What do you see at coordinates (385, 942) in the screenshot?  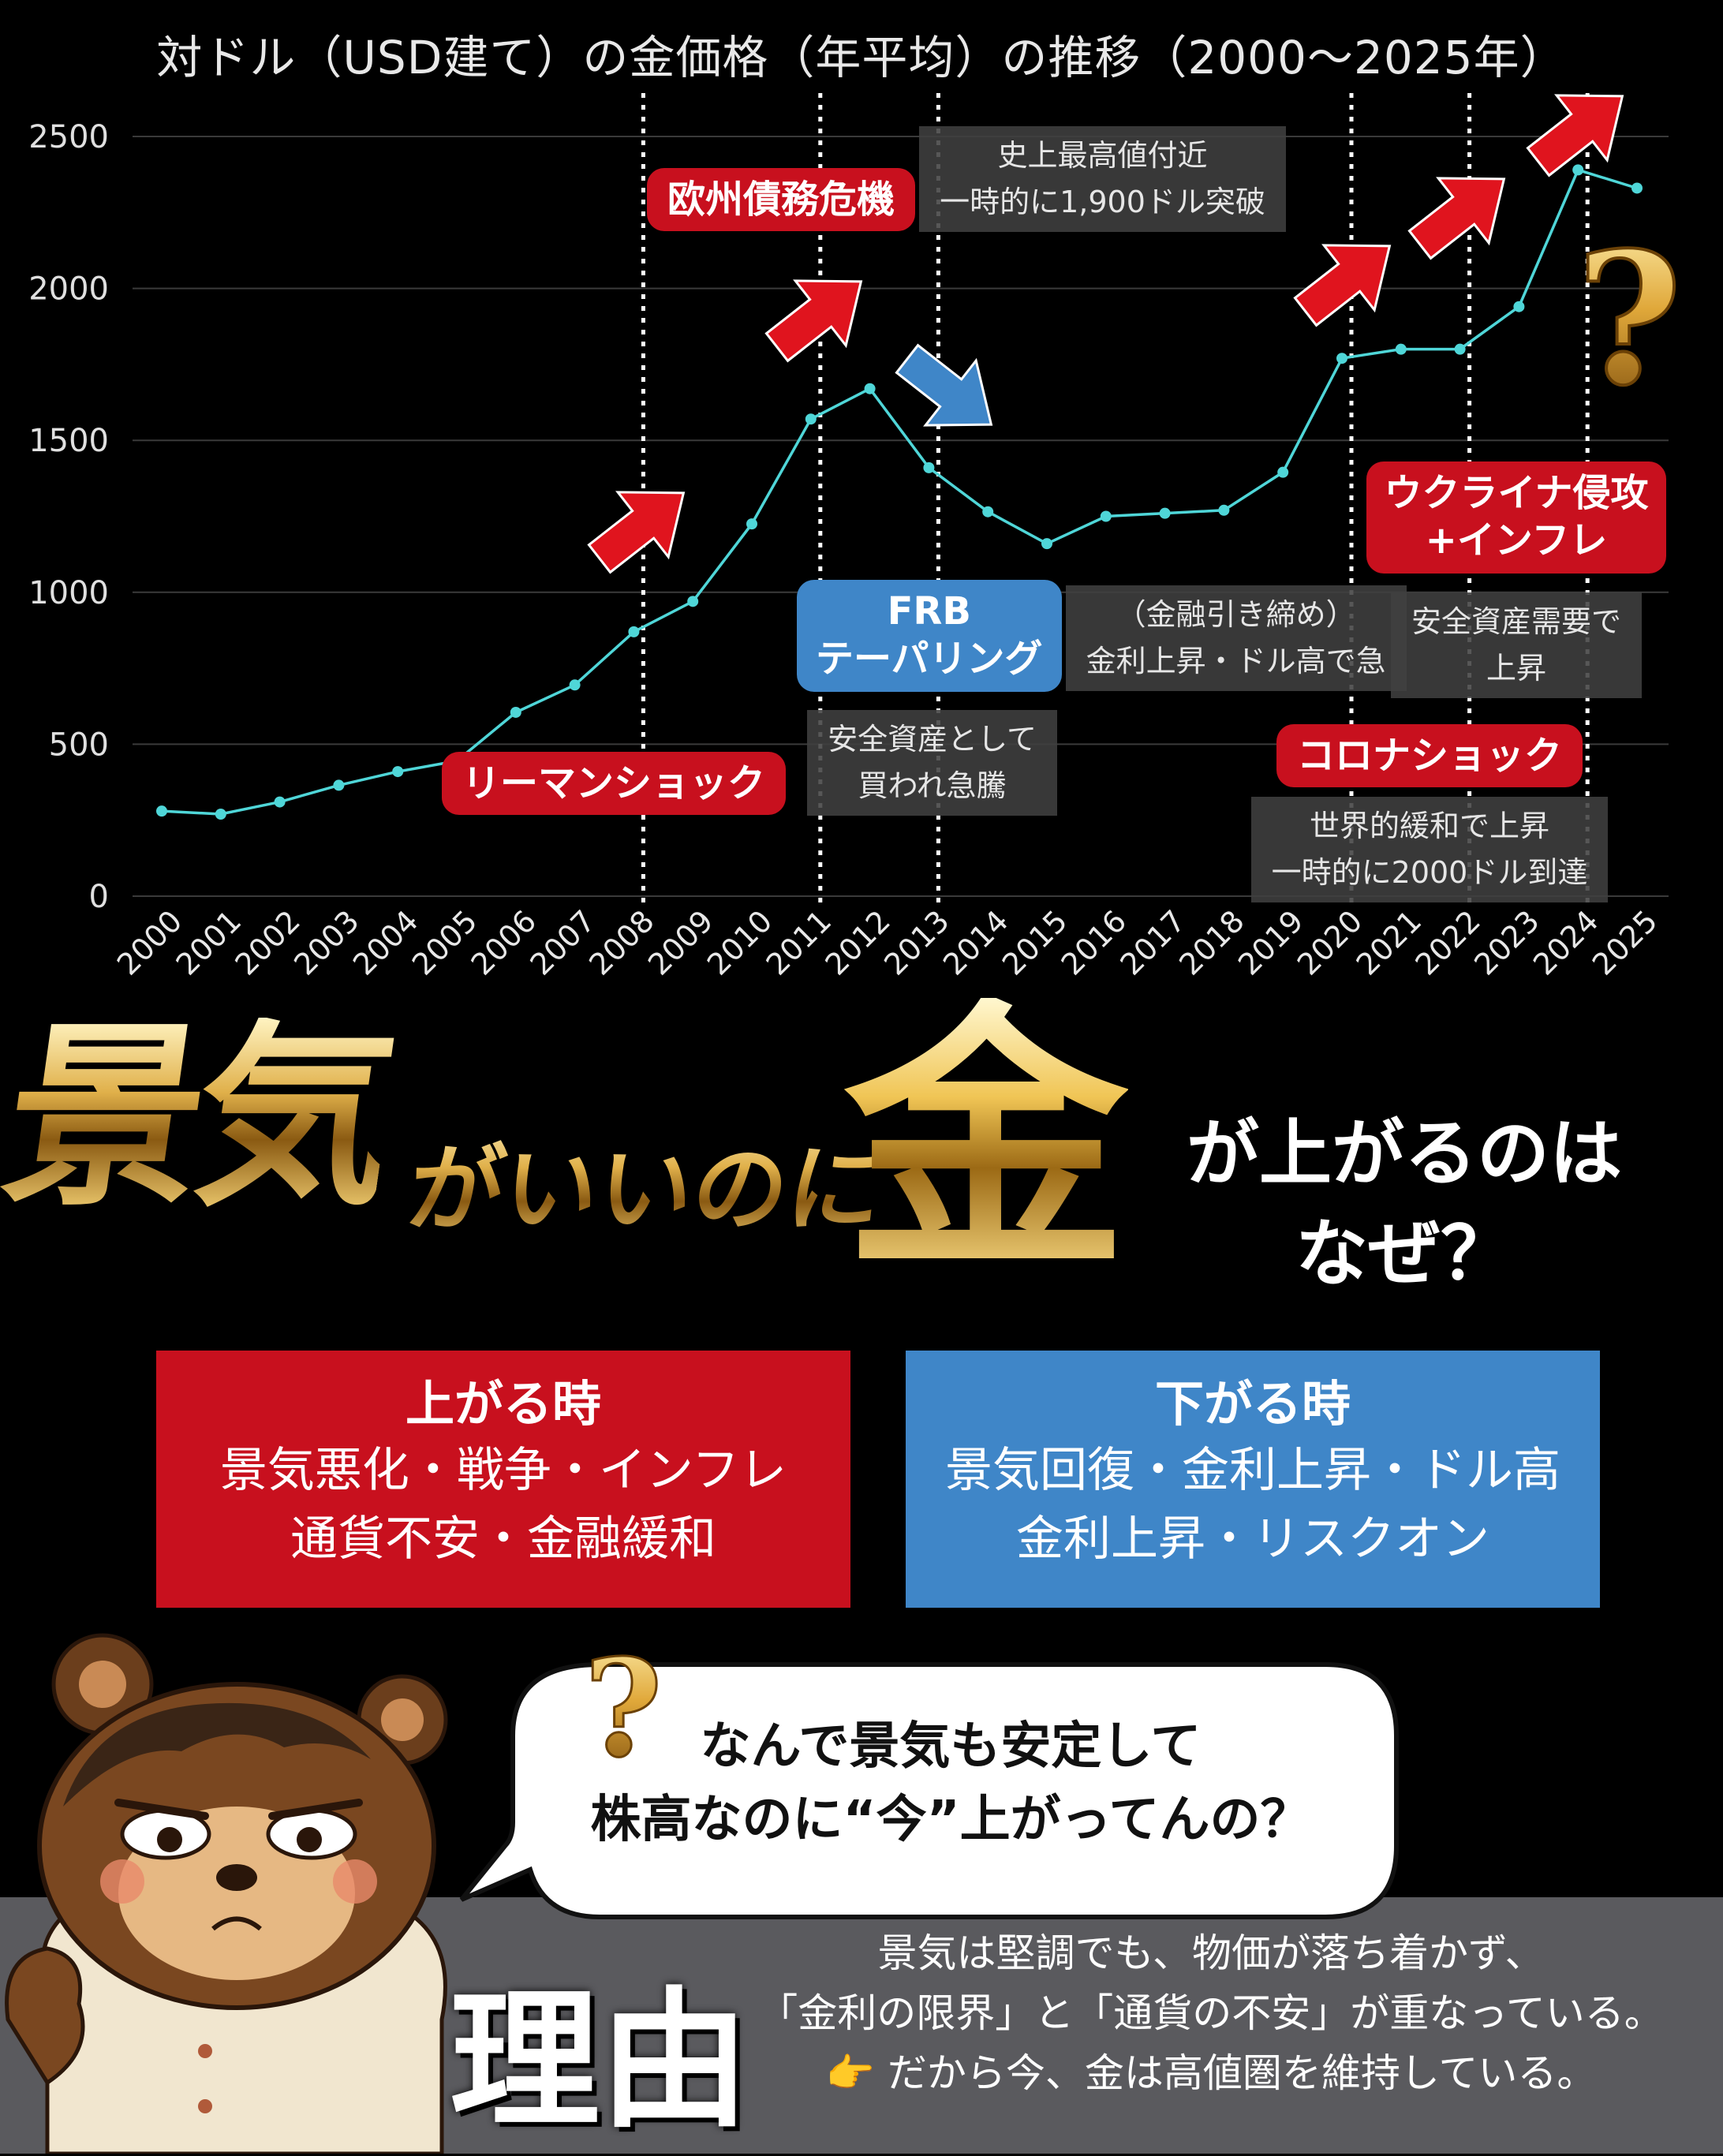 I see `x-tick-label: 2004` at bounding box center [385, 942].